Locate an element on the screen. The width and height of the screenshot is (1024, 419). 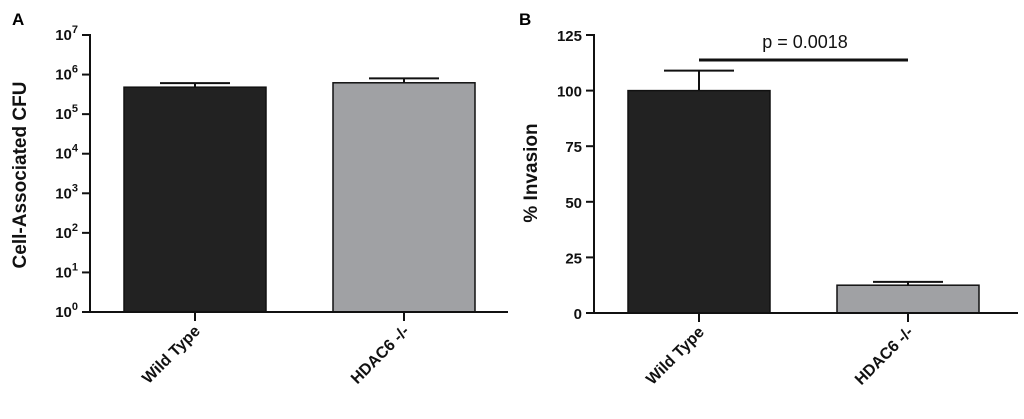
panel-b-y-axis-label: % Invasion is located at coordinates (531, 172).